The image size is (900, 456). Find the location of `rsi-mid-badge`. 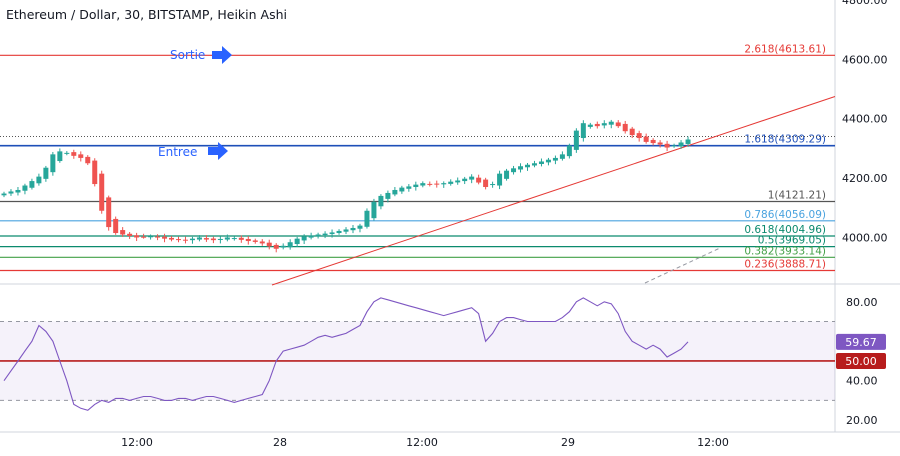

rsi-mid-badge is located at coordinates (861, 360).